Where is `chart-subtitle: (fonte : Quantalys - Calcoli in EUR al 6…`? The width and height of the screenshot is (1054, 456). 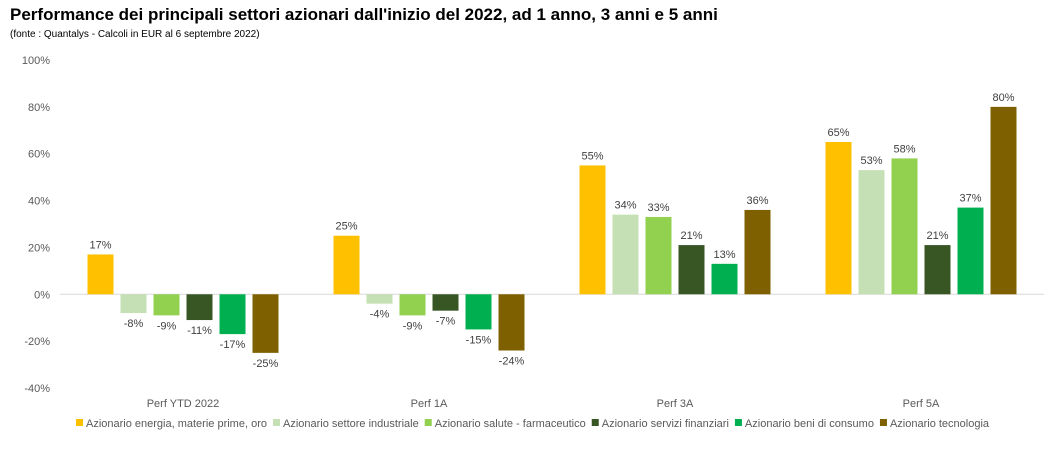 chart-subtitle: (fonte : Quantalys - Calcoli in EUR al 6… is located at coordinates (135, 34).